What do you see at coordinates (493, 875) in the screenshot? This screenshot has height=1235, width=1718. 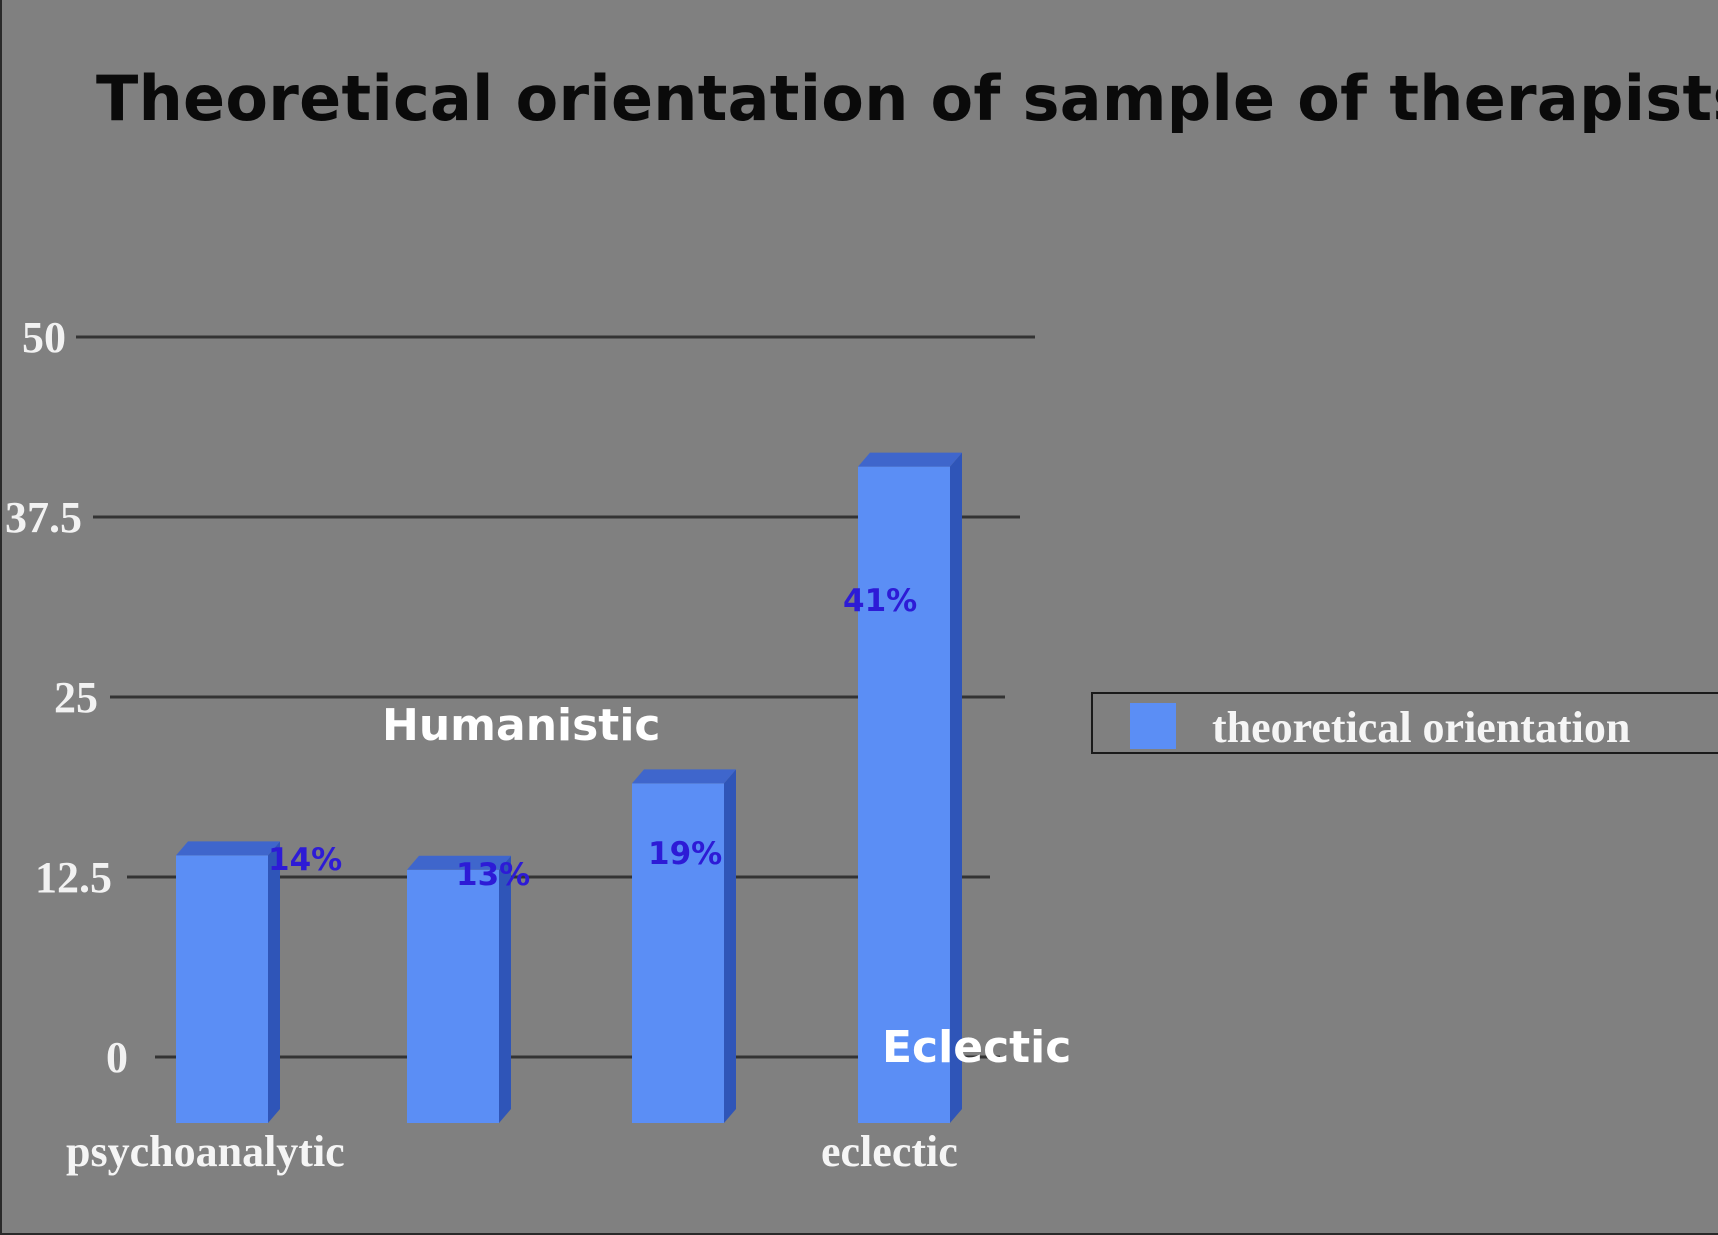 I see `data-label: 13%` at bounding box center [493, 875].